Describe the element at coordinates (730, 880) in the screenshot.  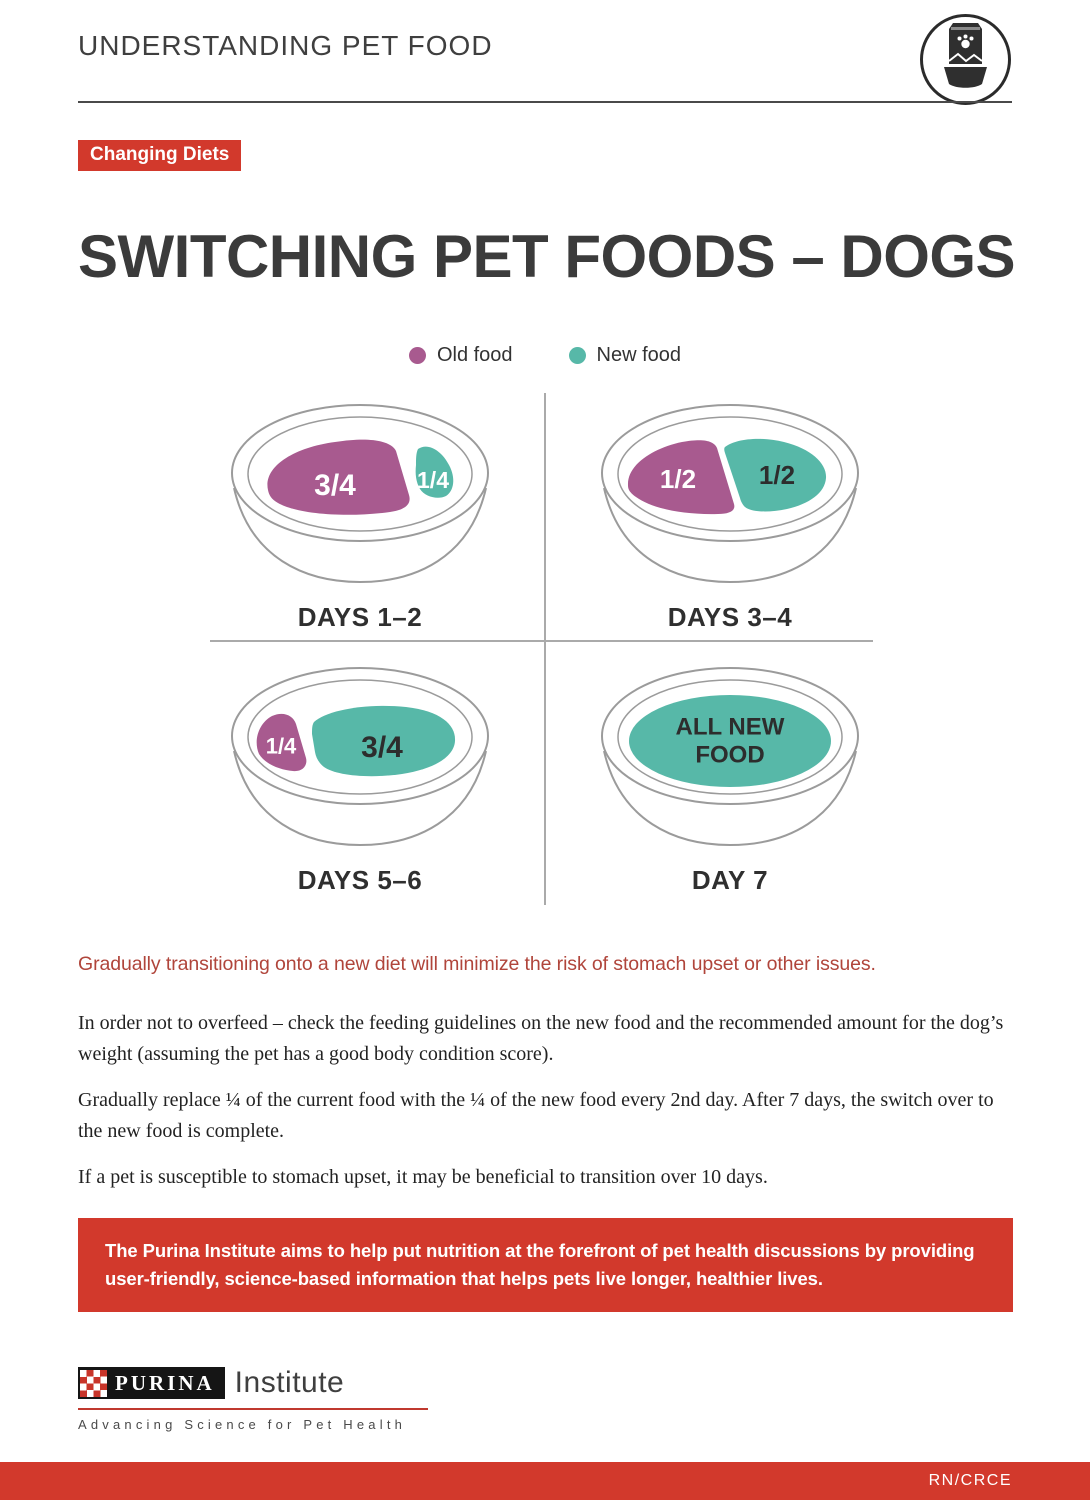
I see `bowl-caption: DAY 7` at that location.